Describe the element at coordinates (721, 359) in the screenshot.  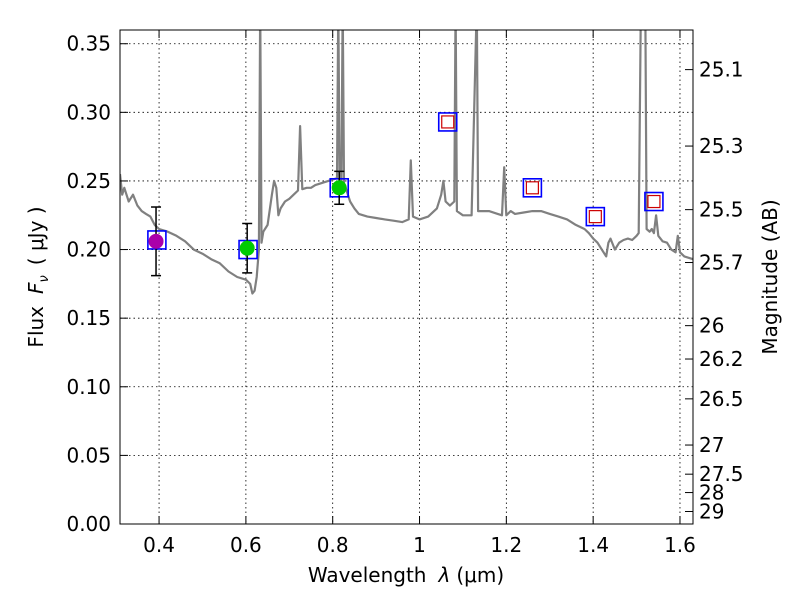
I see `y2-tick-label: 26.2` at that location.